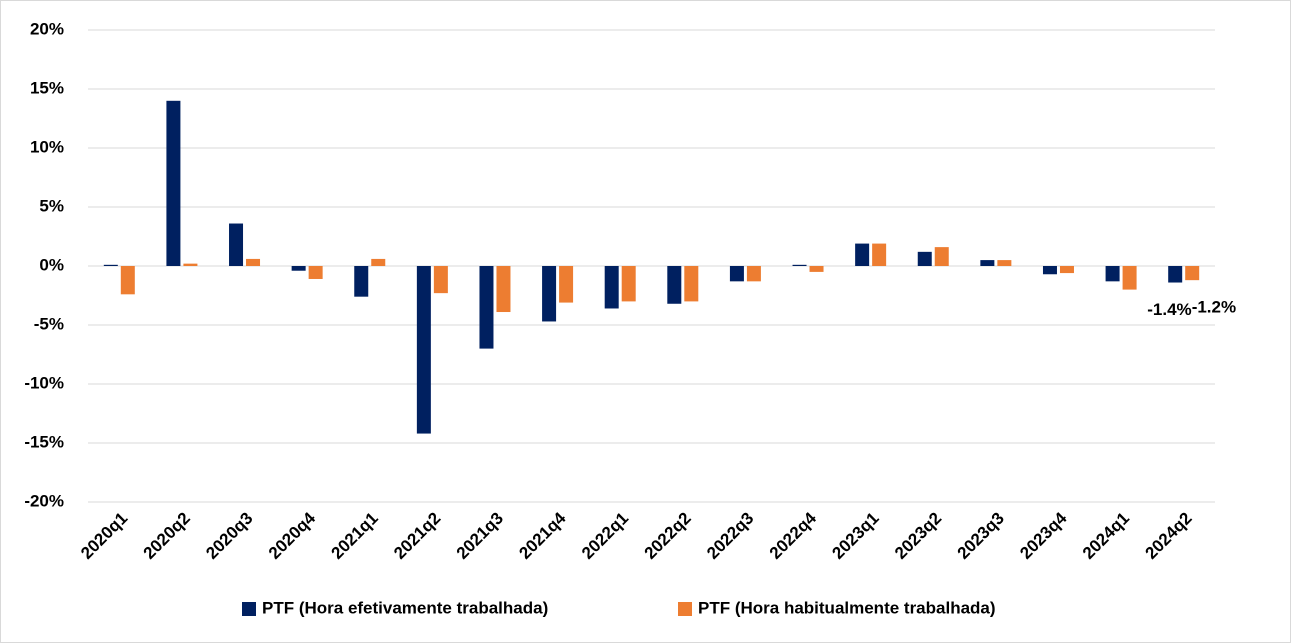  I want to click on y-tick-label: 0%, so click(51, 264).